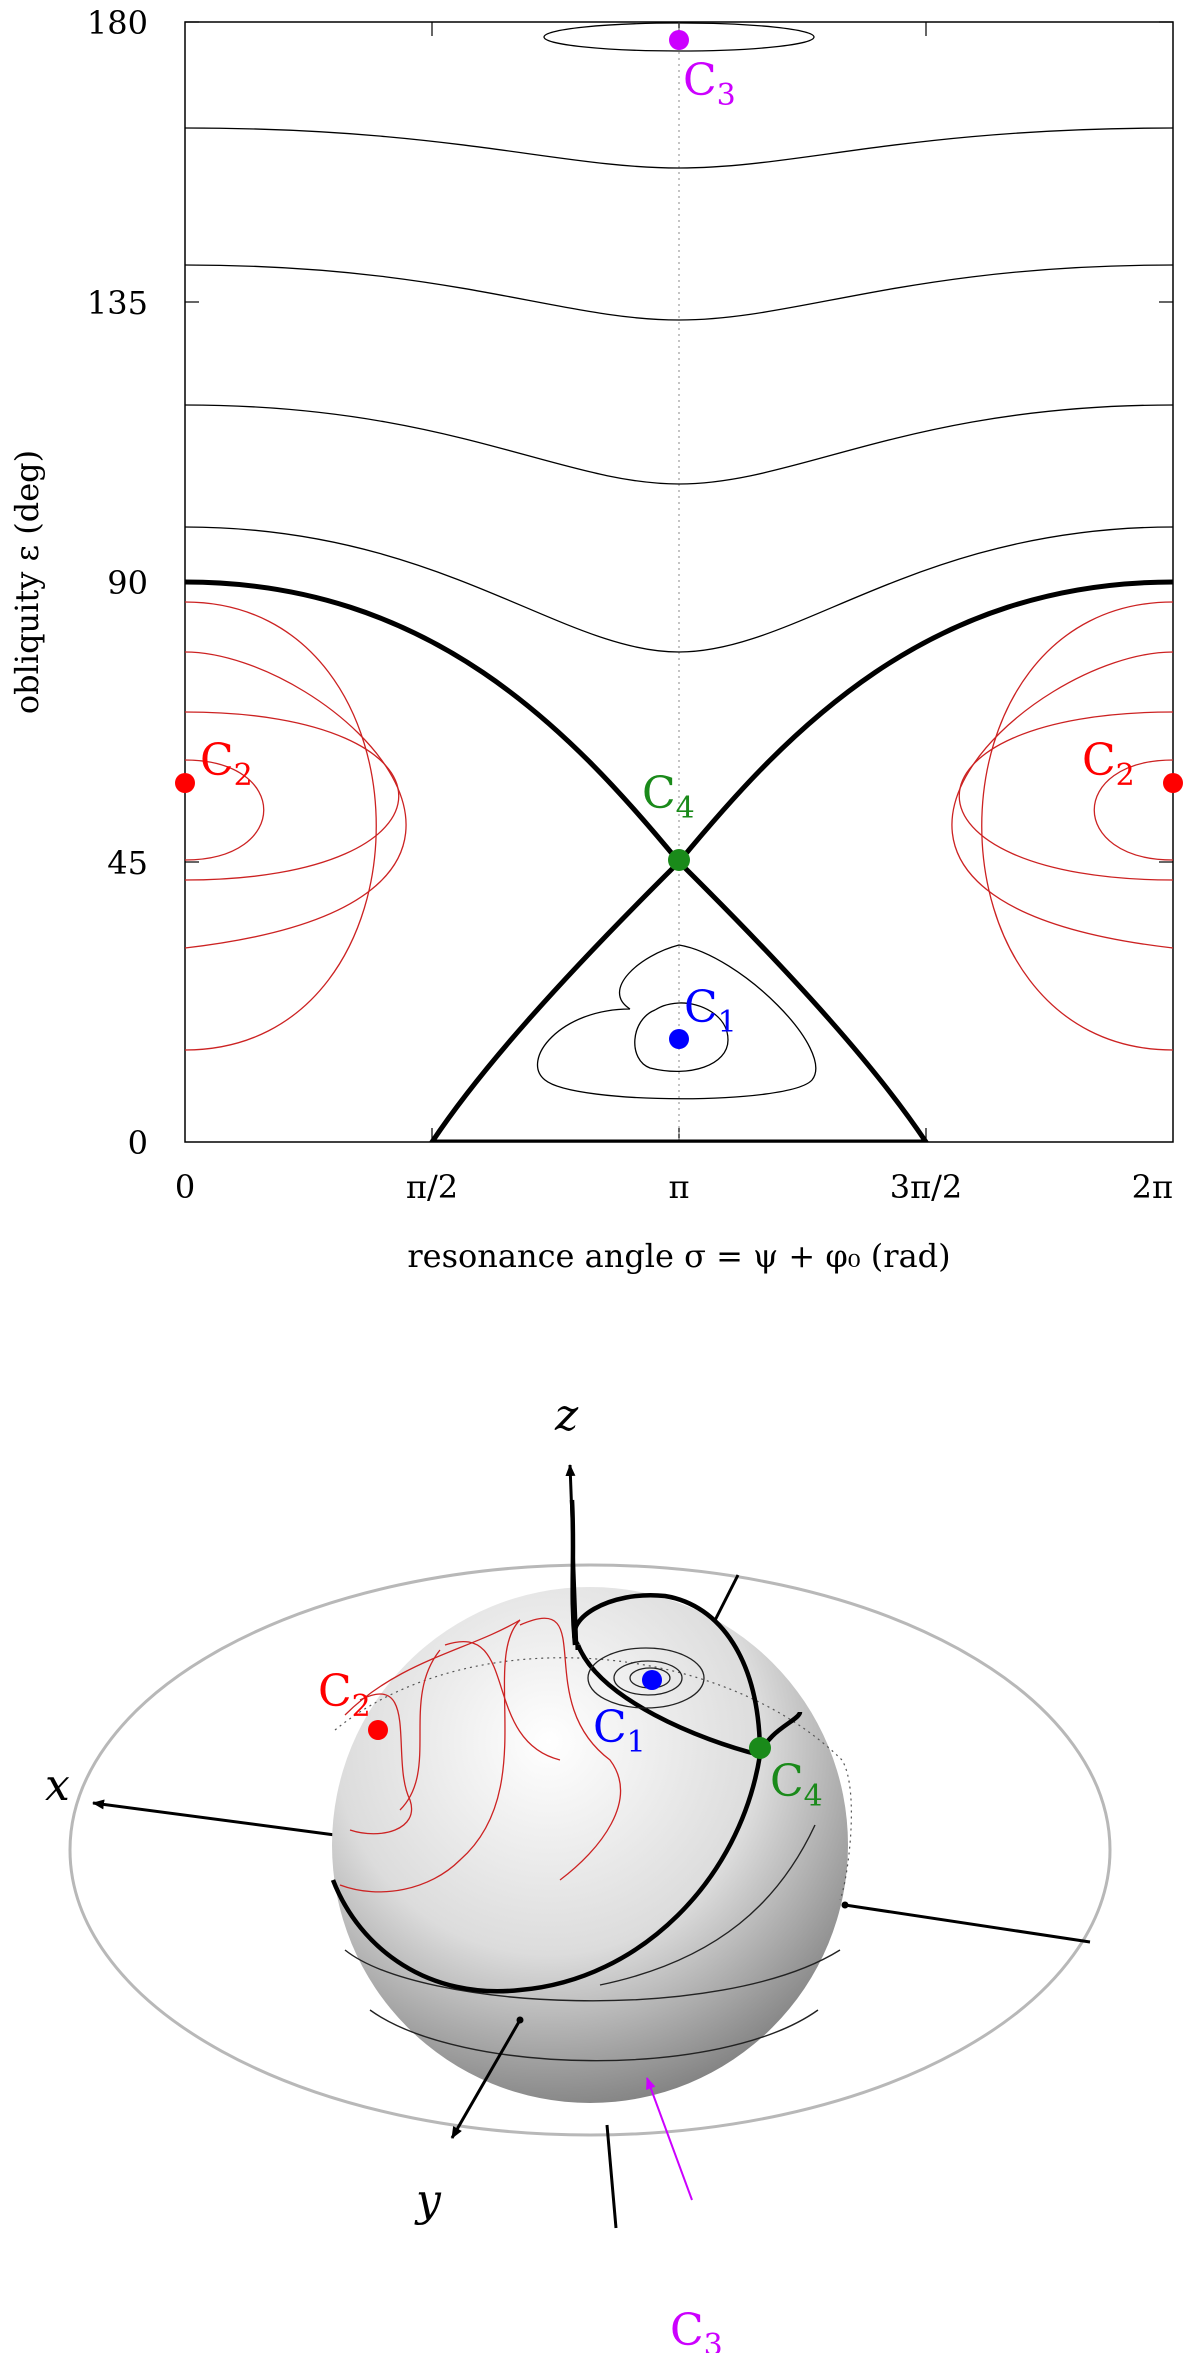 The width and height of the screenshot is (1200, 2353). I want to click on c3-arrow, so click(669, 2139).